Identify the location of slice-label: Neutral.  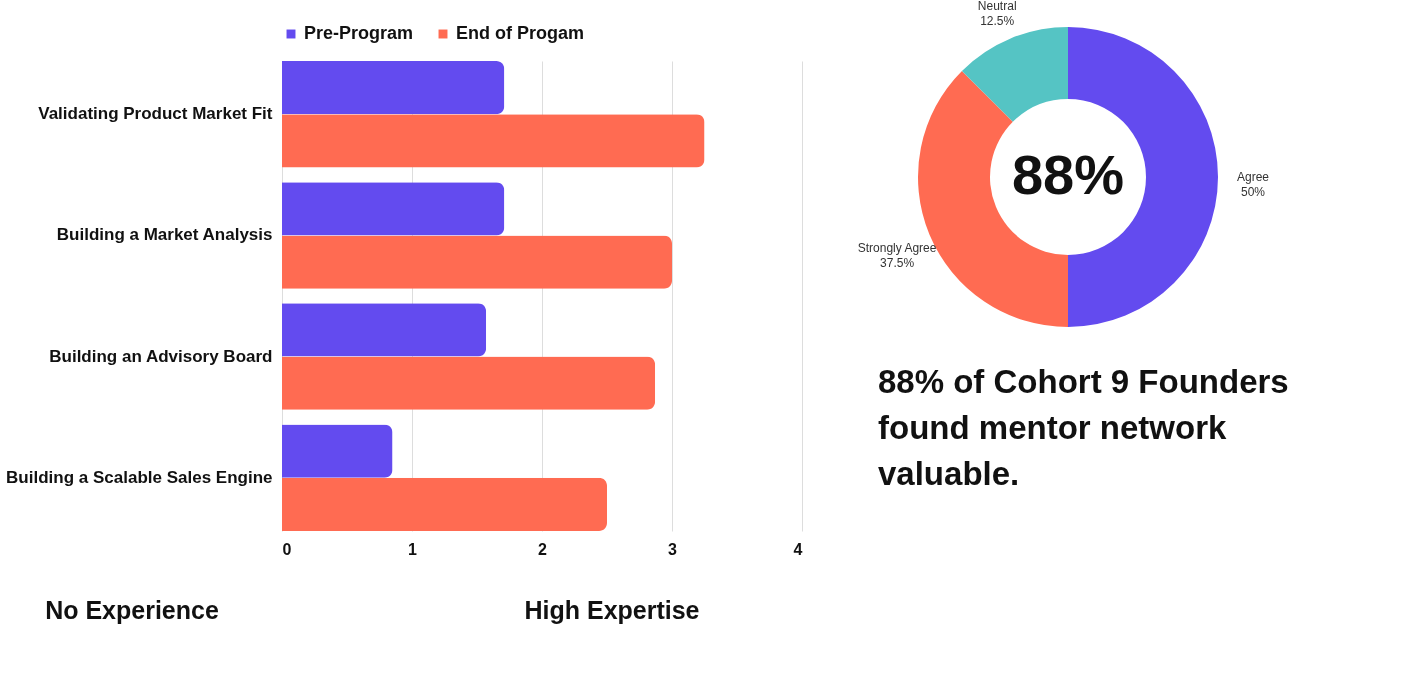
(997, 7).